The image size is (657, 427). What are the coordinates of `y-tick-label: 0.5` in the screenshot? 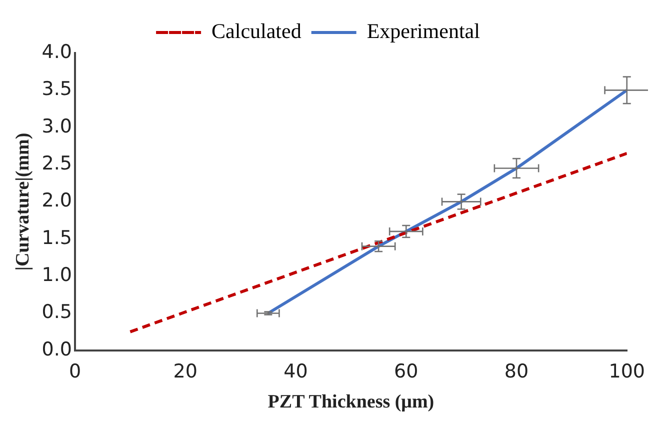 It's located at (57, 312).